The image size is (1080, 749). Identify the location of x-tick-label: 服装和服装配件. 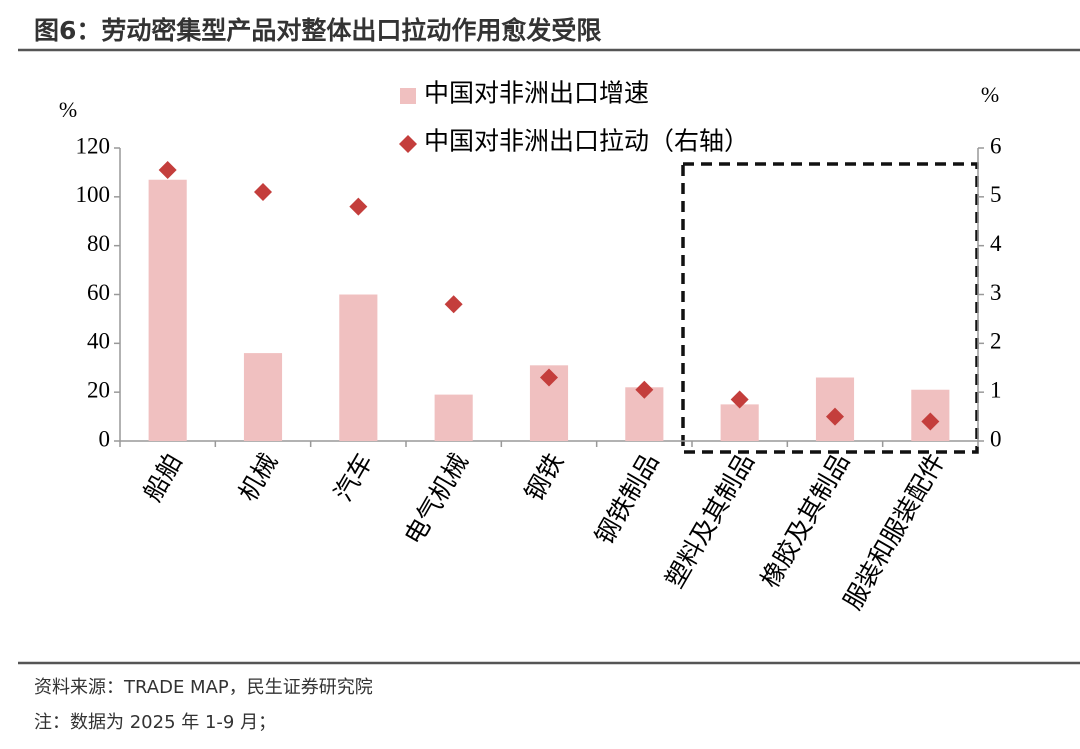
(895, 532).